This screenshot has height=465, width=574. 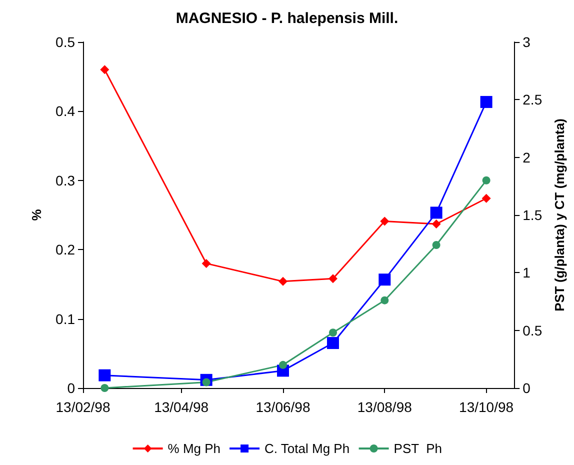 What do you see at coordinates (526, 42) in the screenshot?
I see `y2-tick-label: 3` at bounding box center [526, 42].